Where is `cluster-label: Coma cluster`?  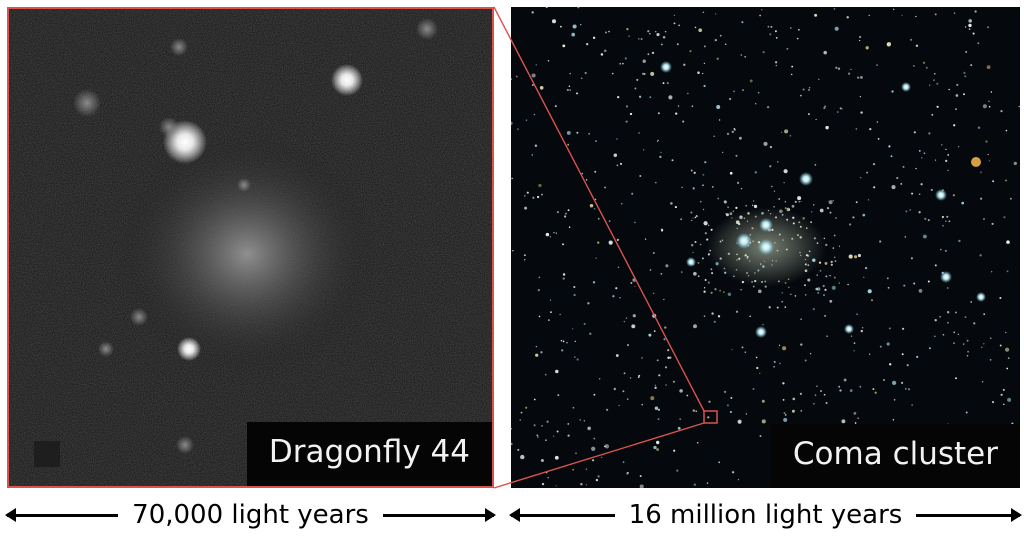 cluster-label: Coma cluster is located at coordinates (895, 456).